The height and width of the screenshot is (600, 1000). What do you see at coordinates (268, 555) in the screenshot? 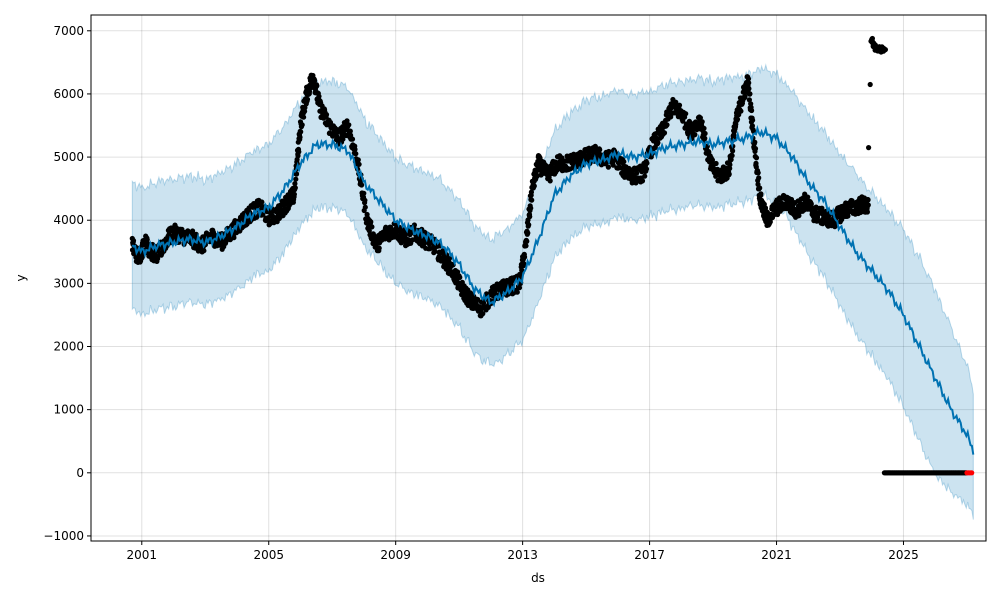
I see `x-tick-label: 2005` at bounding box center [268, 555].